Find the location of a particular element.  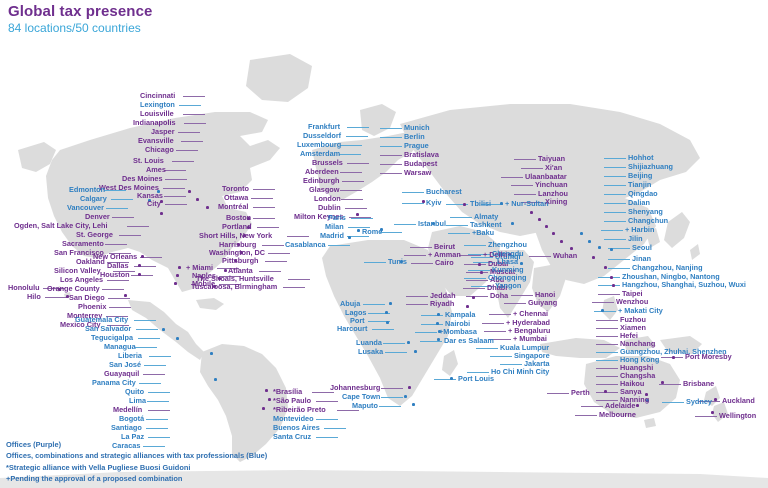

city-label: Prague is located at coordinates (416, 145).